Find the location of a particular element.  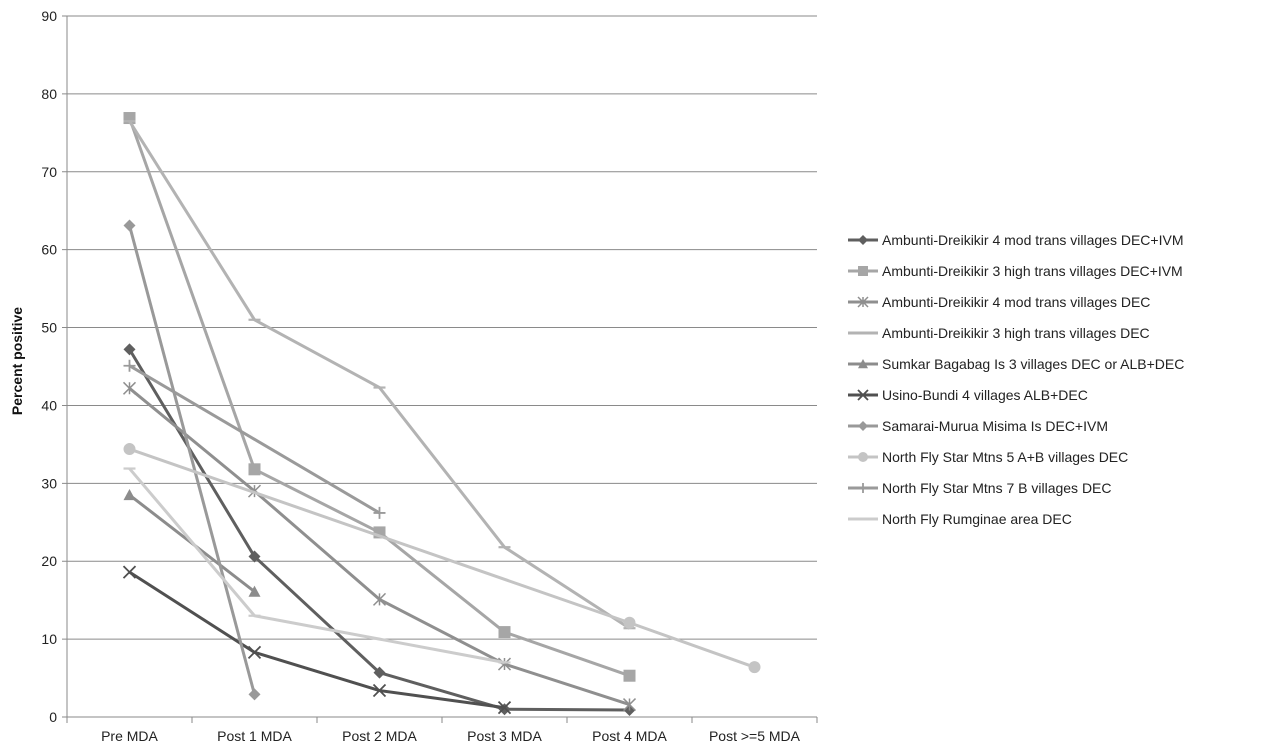

legend-label: North Fly Rumginae area DEC is located at coordinates (977, 519).